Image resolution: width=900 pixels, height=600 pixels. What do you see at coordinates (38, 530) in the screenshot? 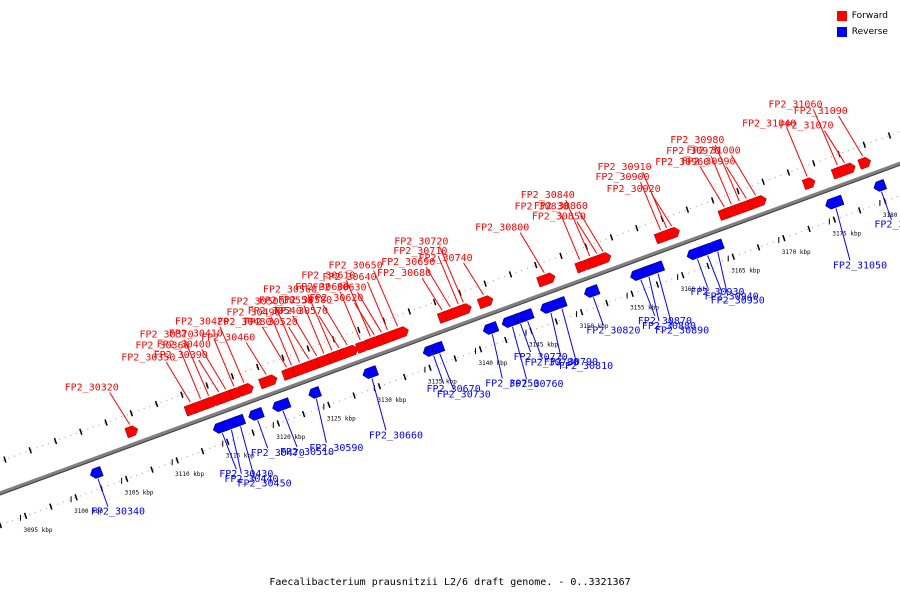
I see `kbp-tick-label: 3095 kbp` at bounding box center [38, 530].